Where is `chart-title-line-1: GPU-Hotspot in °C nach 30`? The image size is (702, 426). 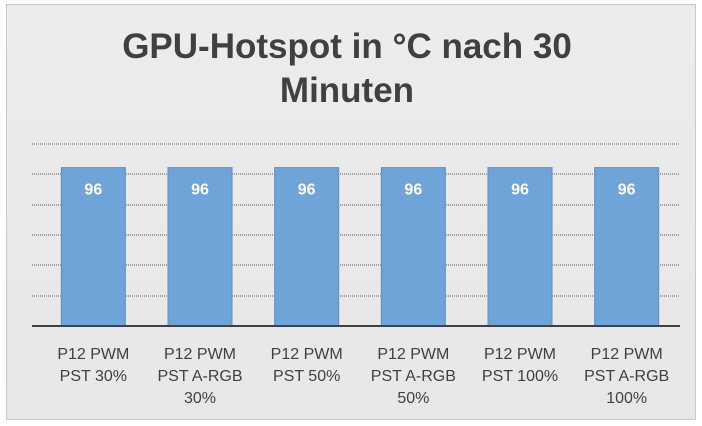 chart-title-line-1: GPU-Hotspot in °C nach 30 is located at coordinates (347, 46).